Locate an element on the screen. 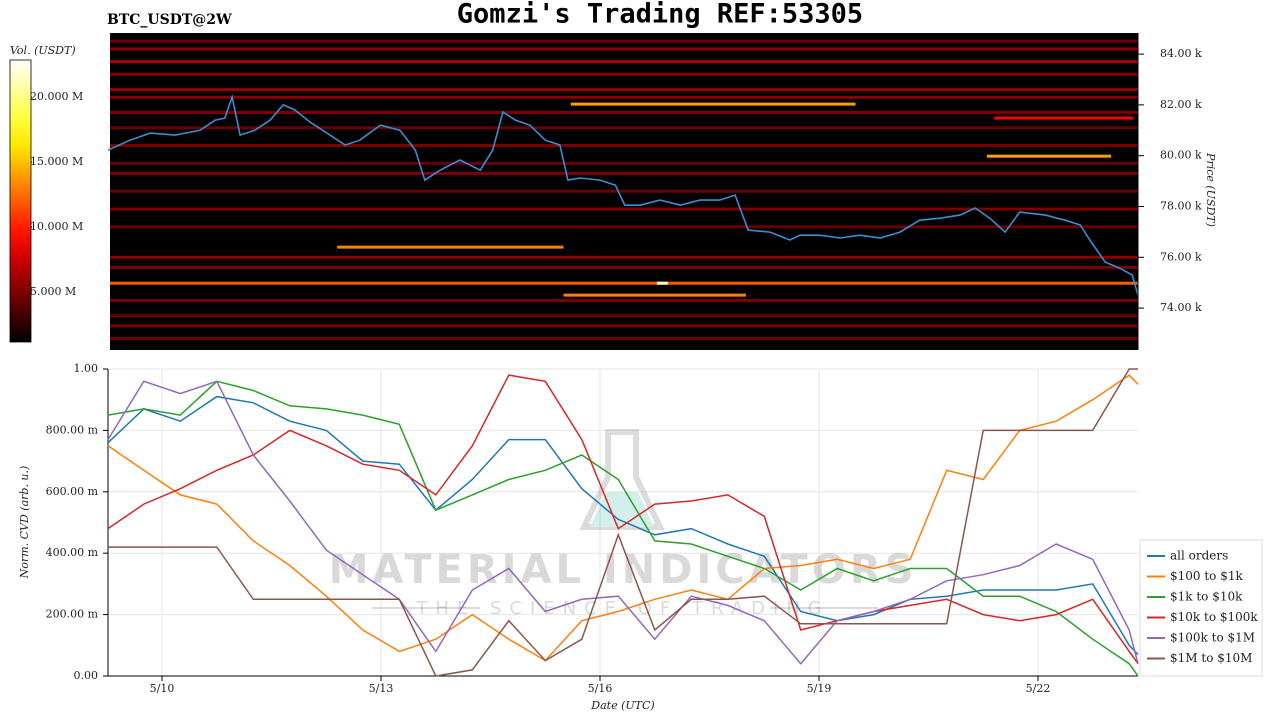 The image size is (1280, 720). legend-label: $100 to $1k is located at coordinates (1206, 576).